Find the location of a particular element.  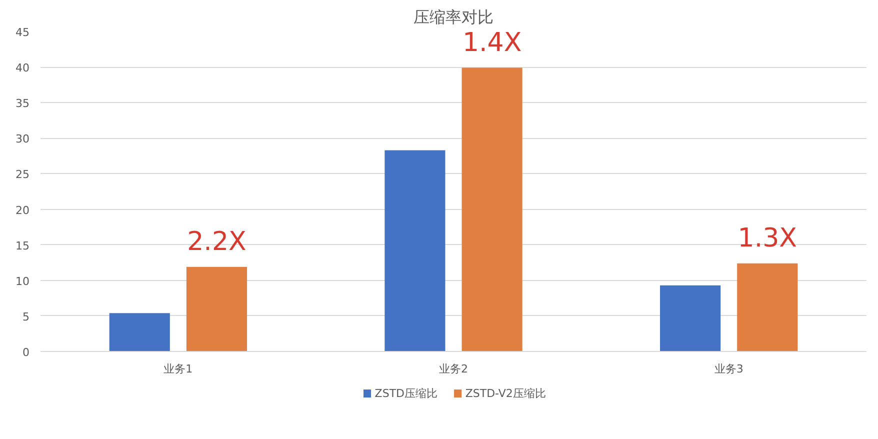

legend-label: ZSTD-V2压缩比 is located at coordinates (505, 393).